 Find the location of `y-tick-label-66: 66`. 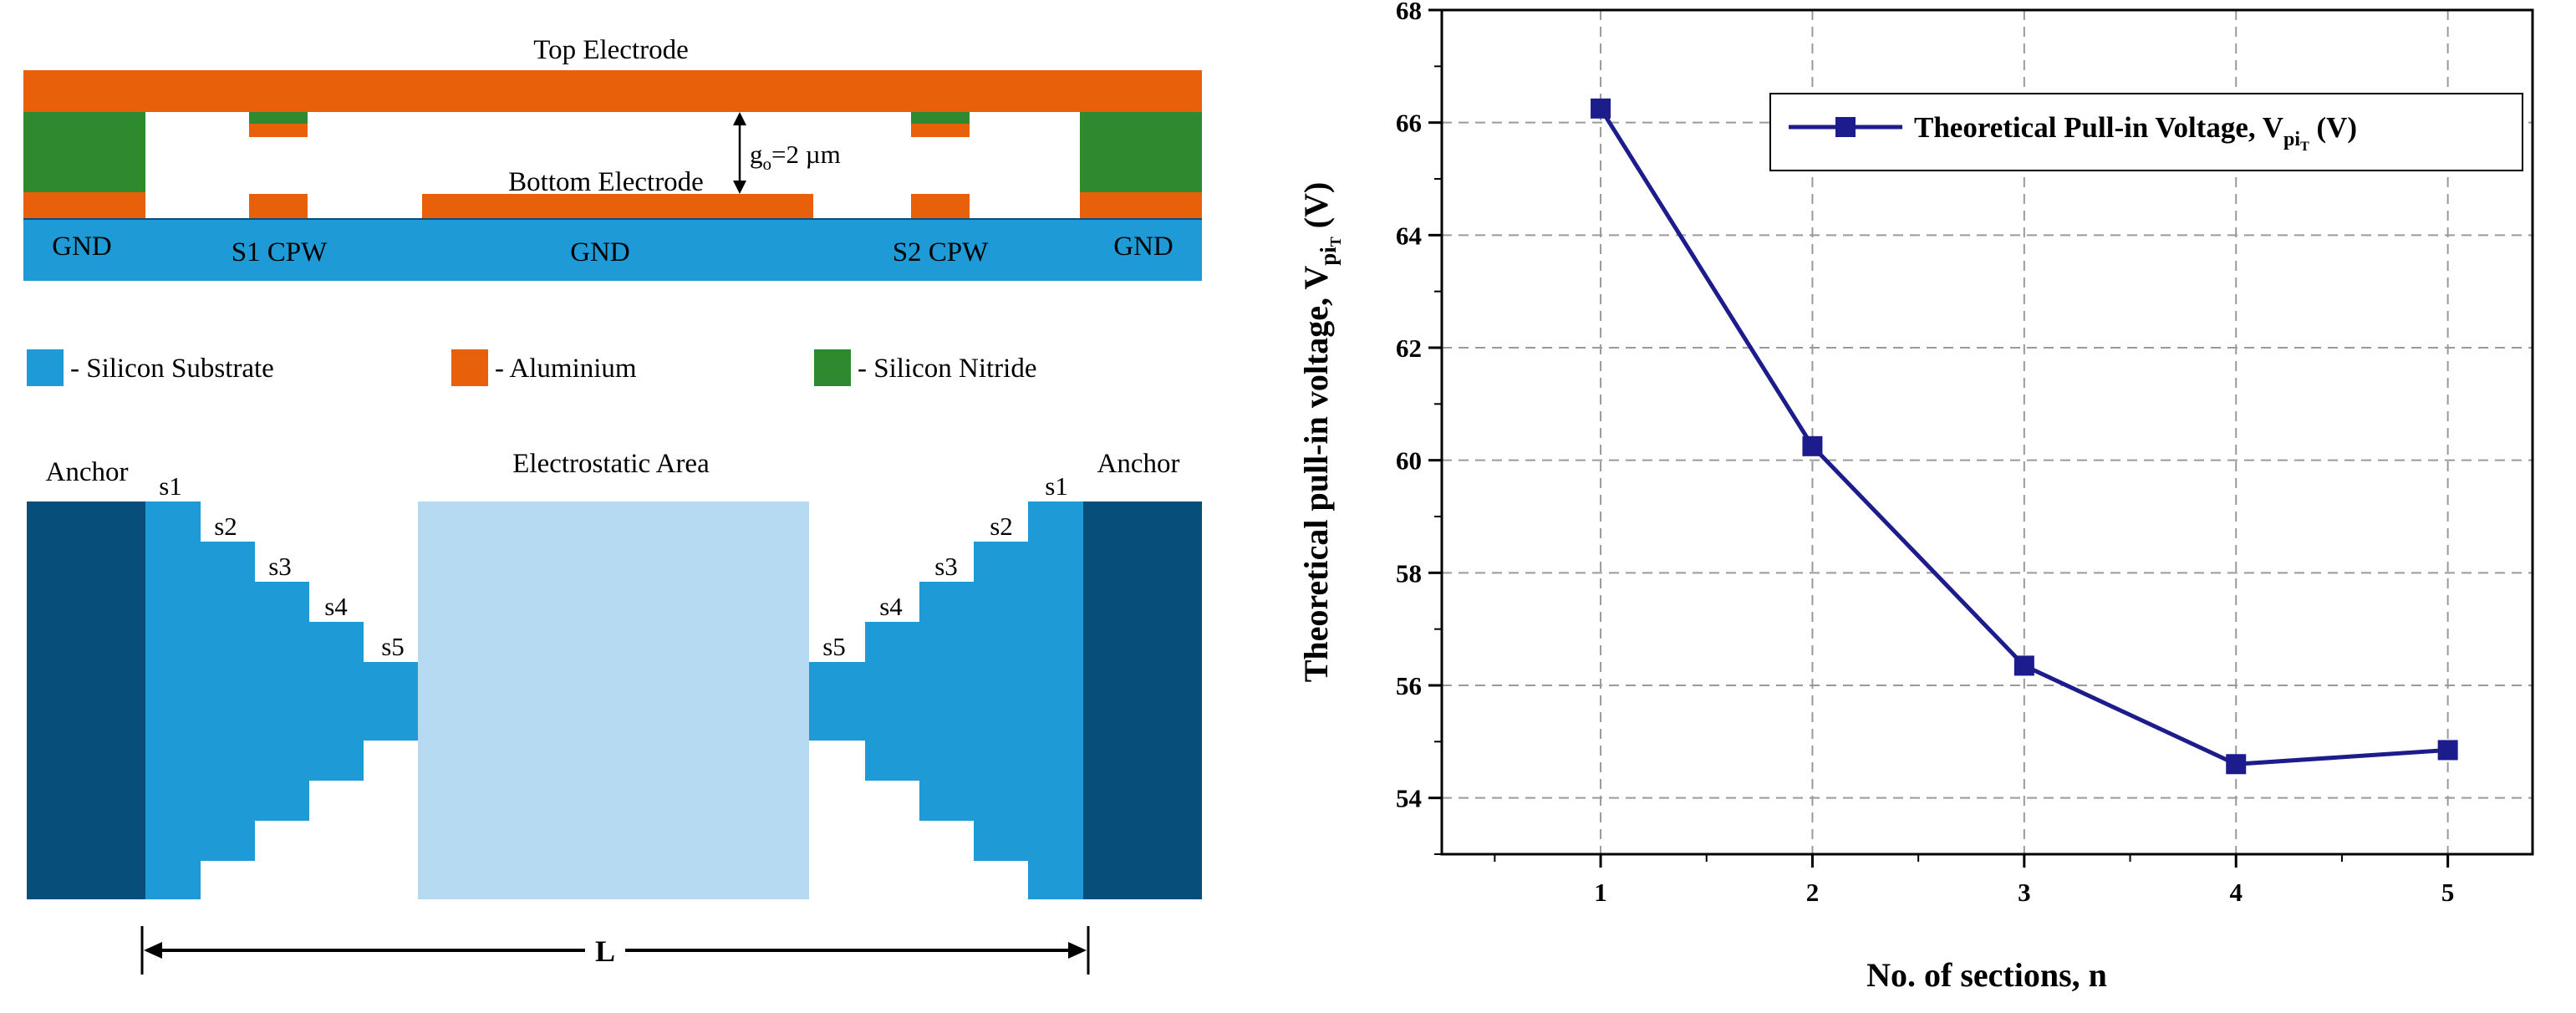

y-tick-label-66: 66 is located at coordinates (1409, 123).